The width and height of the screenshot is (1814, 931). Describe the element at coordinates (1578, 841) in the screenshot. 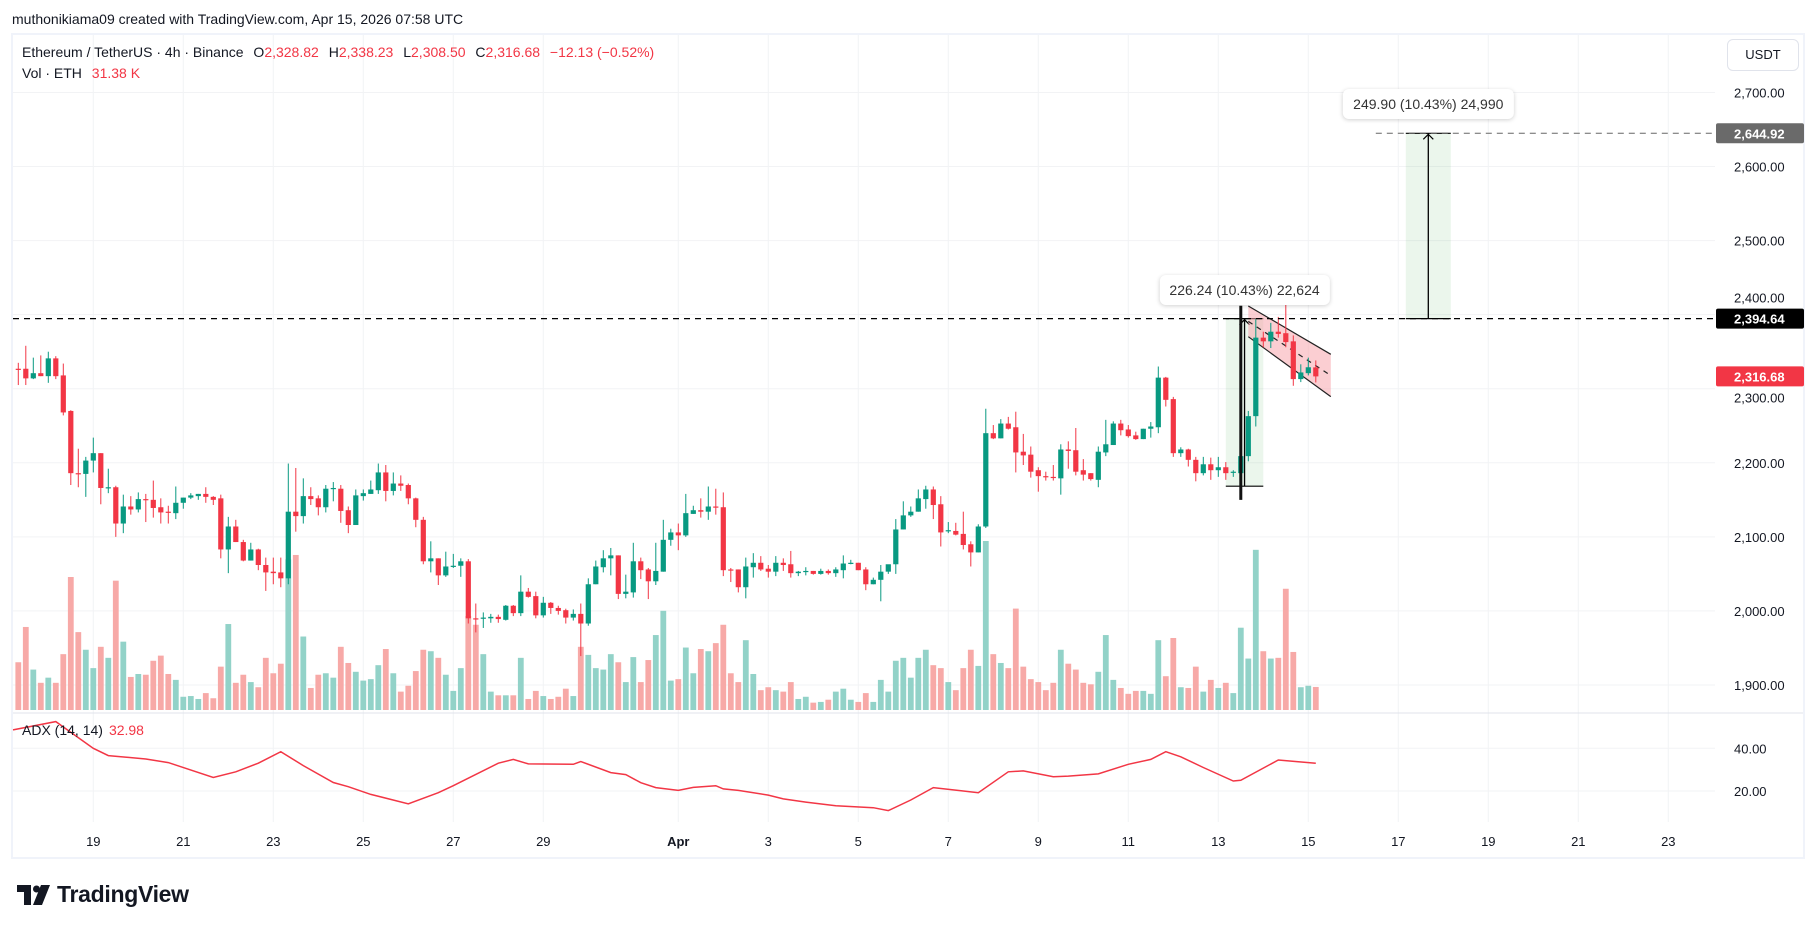

I see `time-tick-label: 21` at that location.